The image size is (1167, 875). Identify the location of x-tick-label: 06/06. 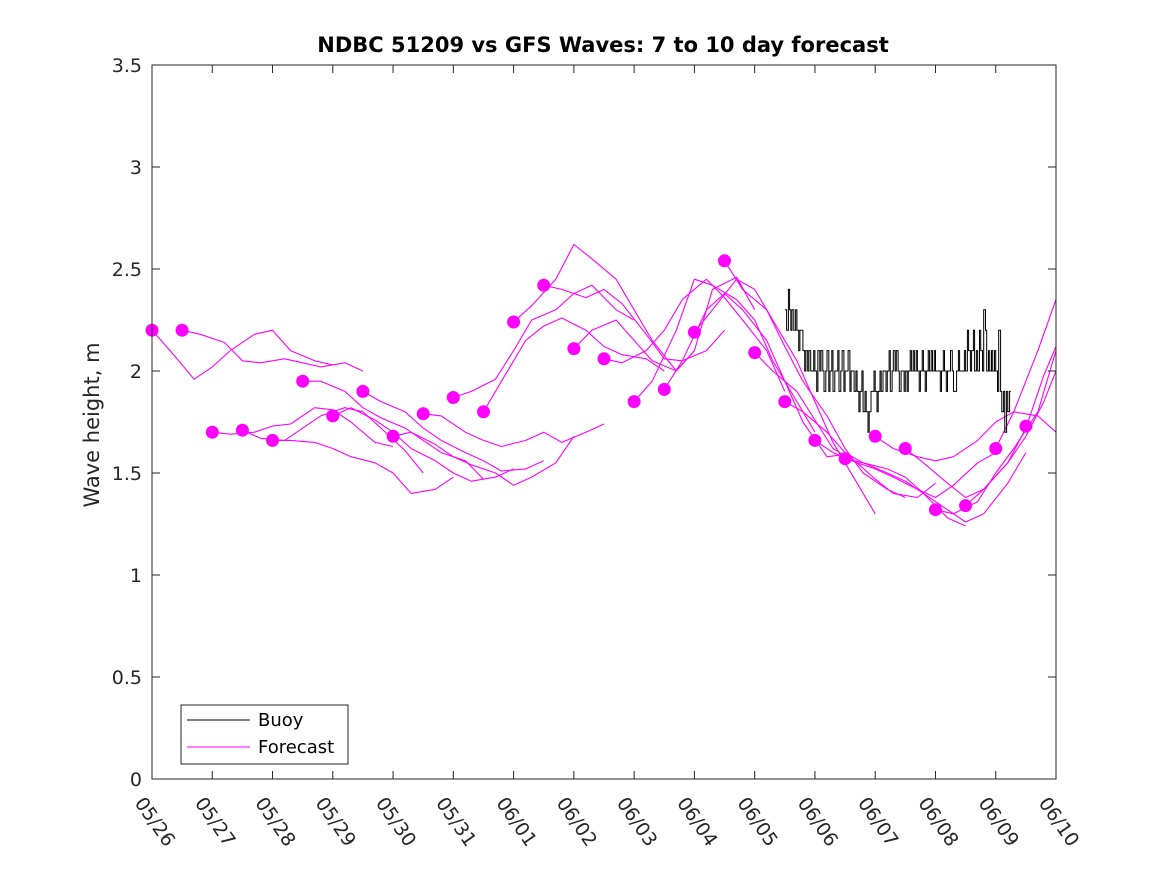
(817, 821).